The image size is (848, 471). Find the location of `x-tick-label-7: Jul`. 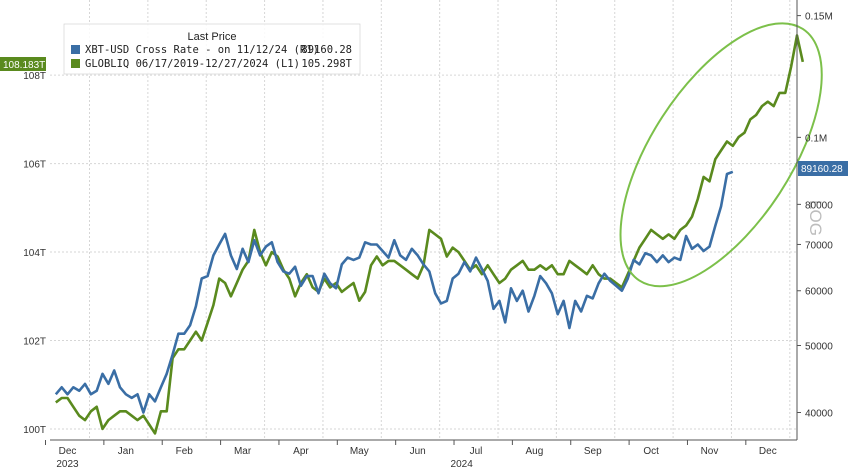

x-tick-label-7: Jul is located at coordinates (476, 451).